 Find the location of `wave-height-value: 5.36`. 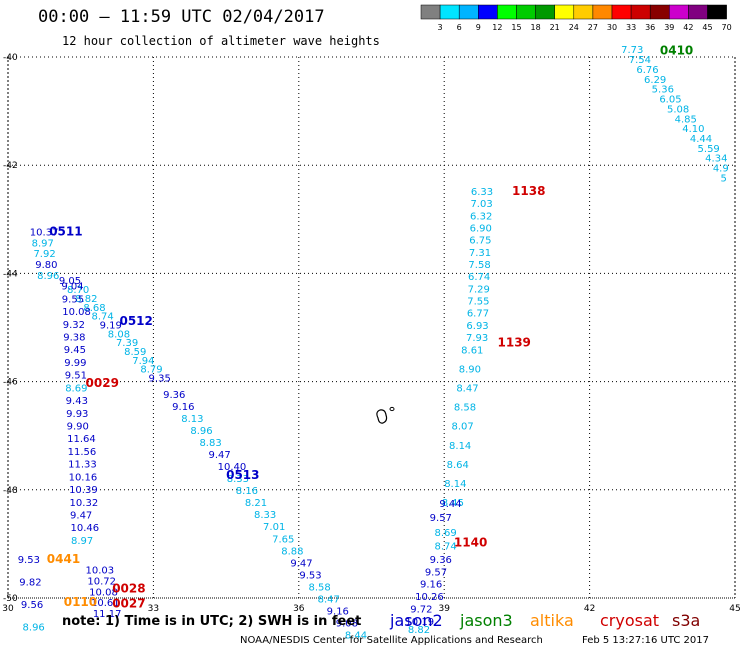

wave-height-value: 5.36 is located at coordinates (663, 90).